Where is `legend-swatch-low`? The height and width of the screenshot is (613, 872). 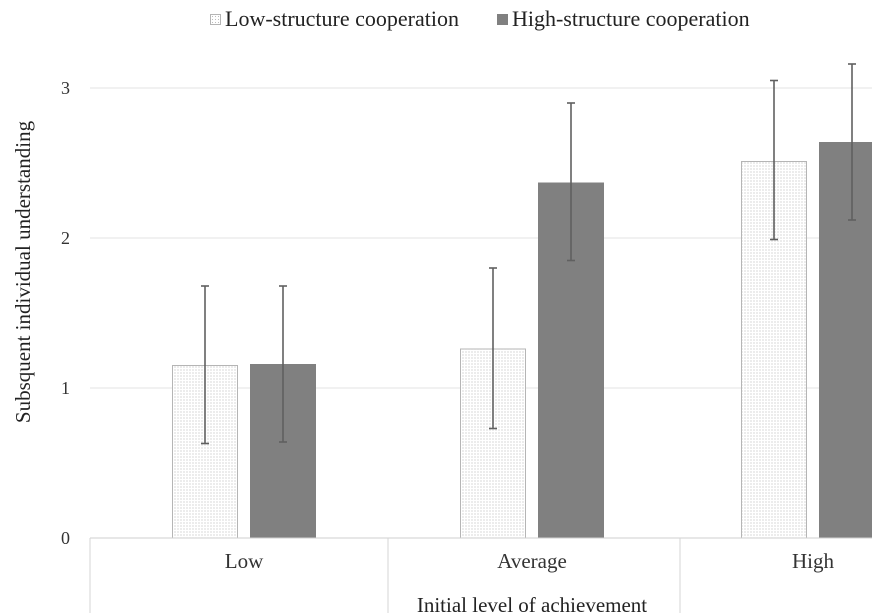
legend-swatch-low is located at coordinates (215, 19).